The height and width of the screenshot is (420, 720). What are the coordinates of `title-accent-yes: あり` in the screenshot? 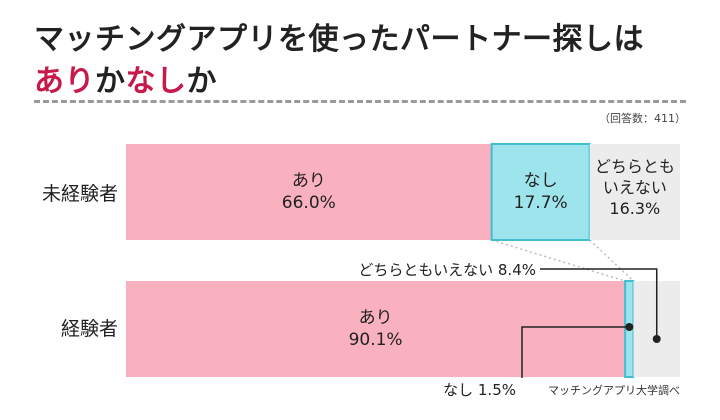 It's located at (64, 81).